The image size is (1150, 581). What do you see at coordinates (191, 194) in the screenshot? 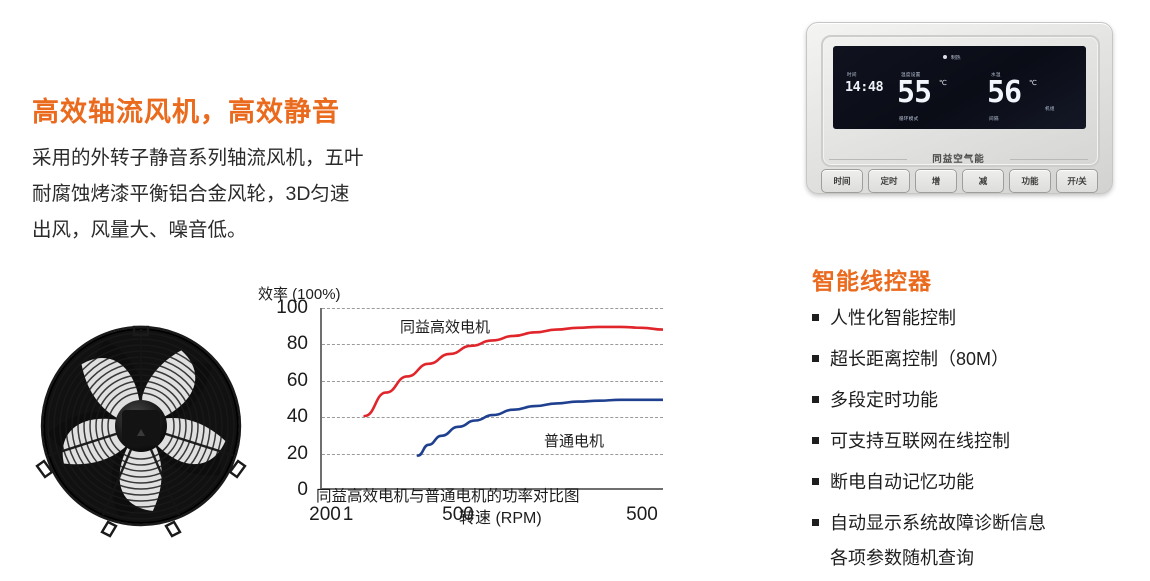
I see `fan-body-line: 耐腐蚀烤漆平衡铝合金风轮，3D匀速` at bounding box center [191, 194].